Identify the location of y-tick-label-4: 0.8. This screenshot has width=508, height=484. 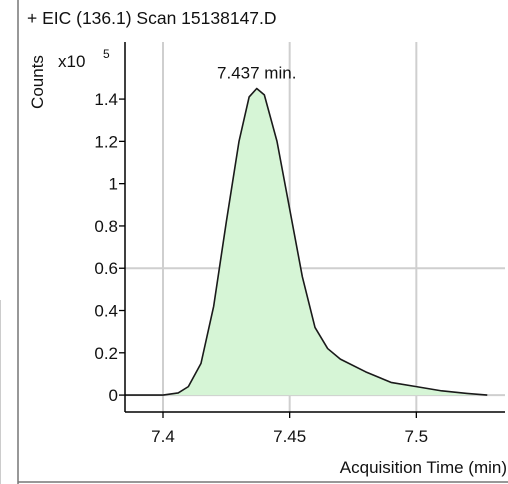
(106, 226).